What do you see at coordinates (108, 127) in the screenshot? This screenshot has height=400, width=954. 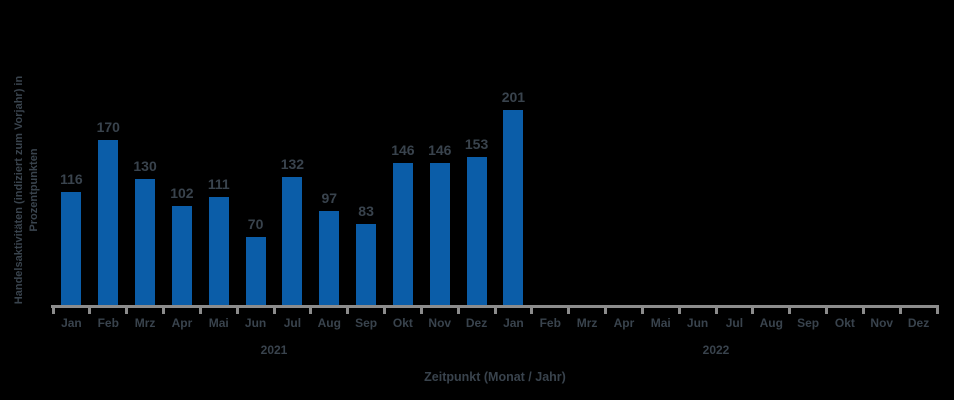 I see `bar-value-label: 170` at bounding box center [108, 127].